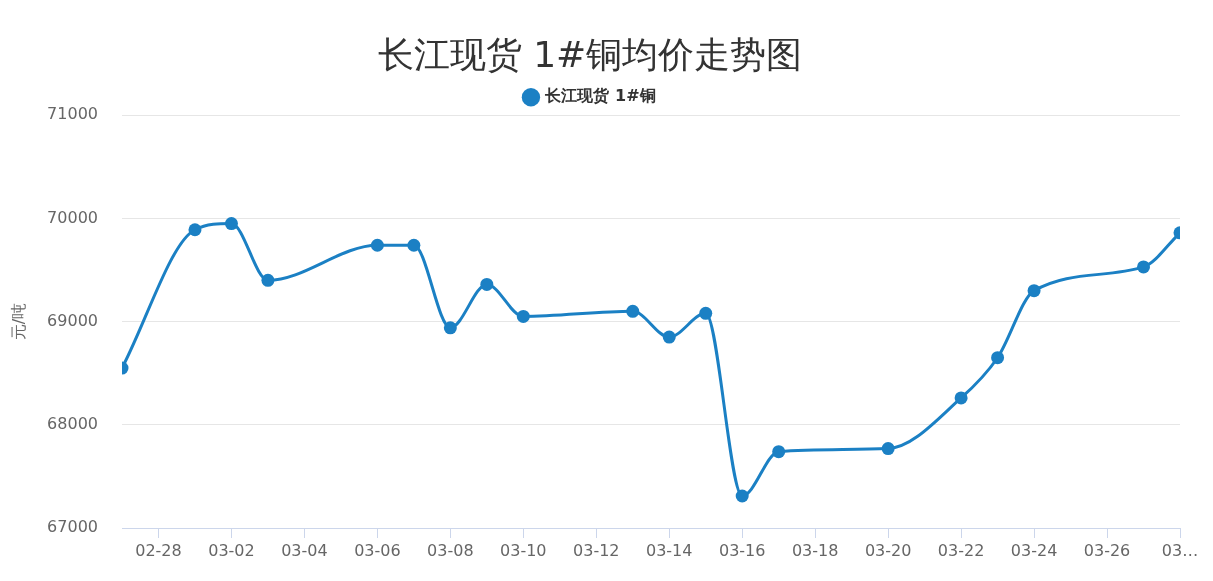 This screenshot has height=581, width=1213. Describe the element at coordinates (596, 550) in the screenshot. I see `x-tick-label: 03-12` at that location.